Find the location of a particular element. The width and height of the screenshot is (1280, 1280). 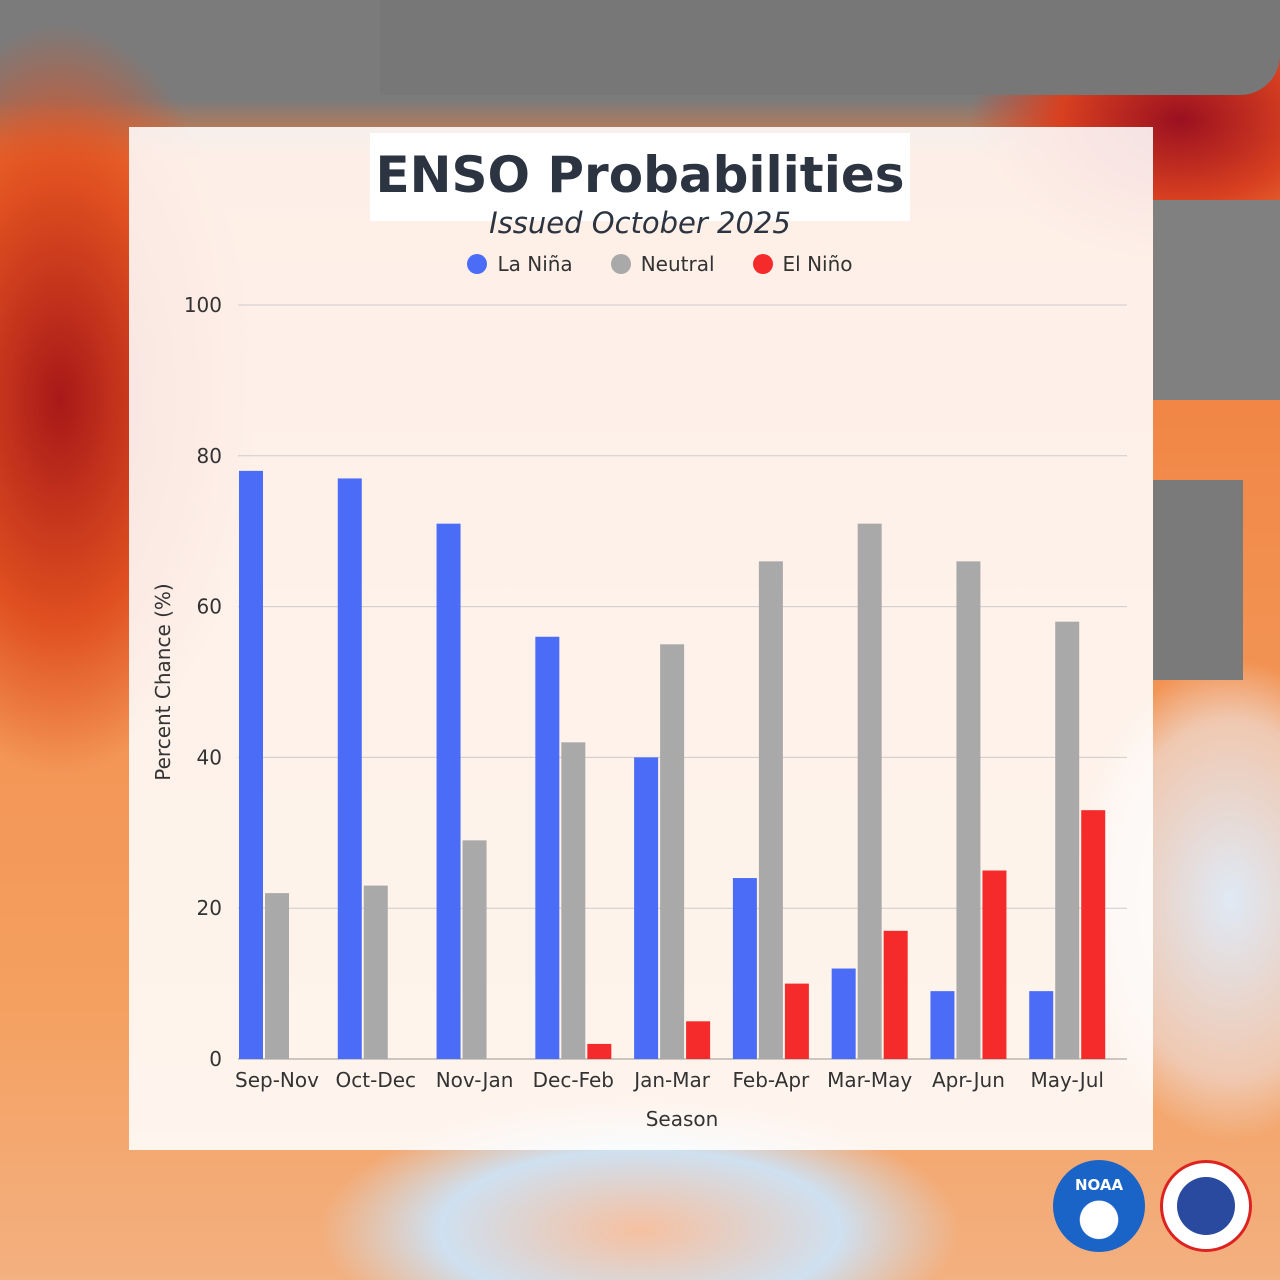

x-tick-label: Jan-Mar is located at coordinates (671, 1080).